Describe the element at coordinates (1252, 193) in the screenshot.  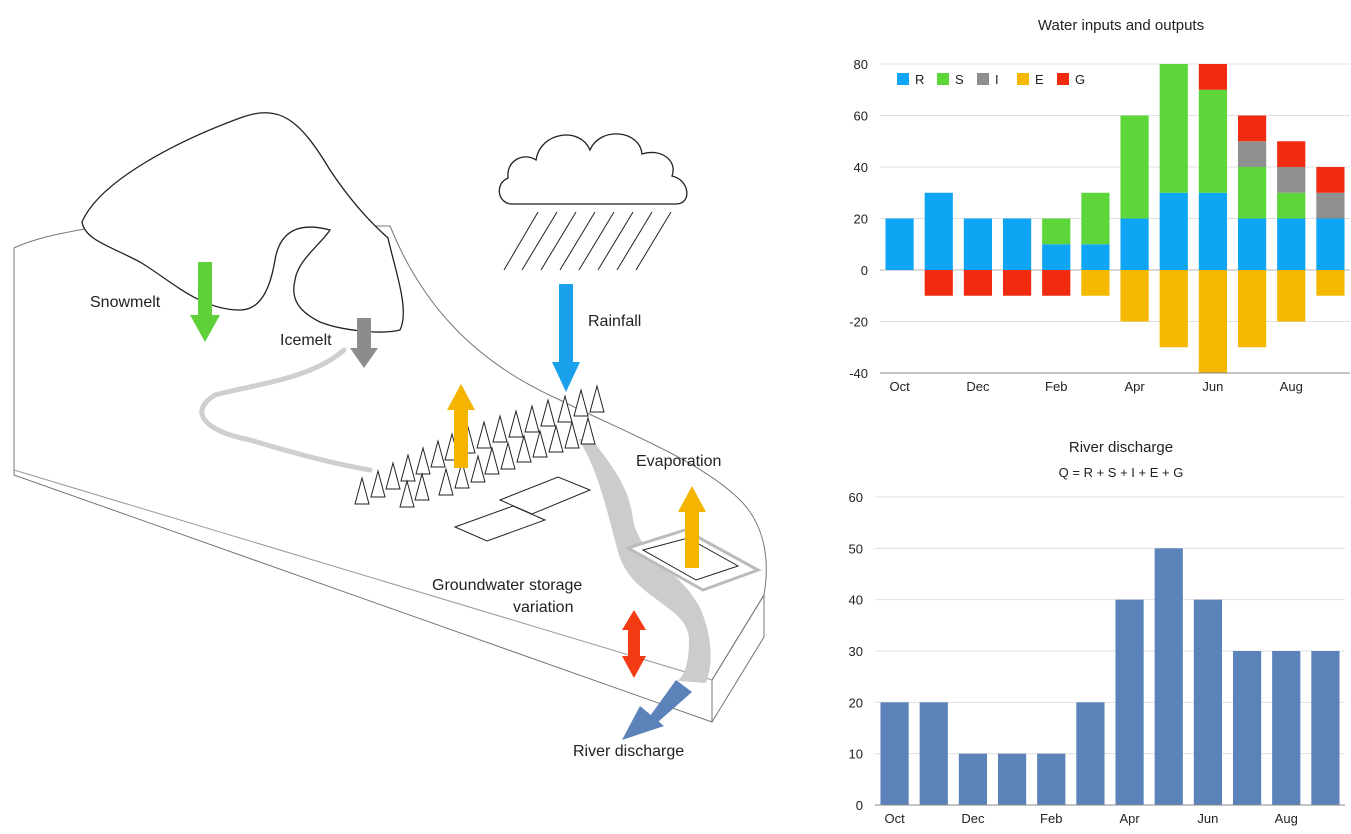
I see `chart1-bar-s-jul` at that location.